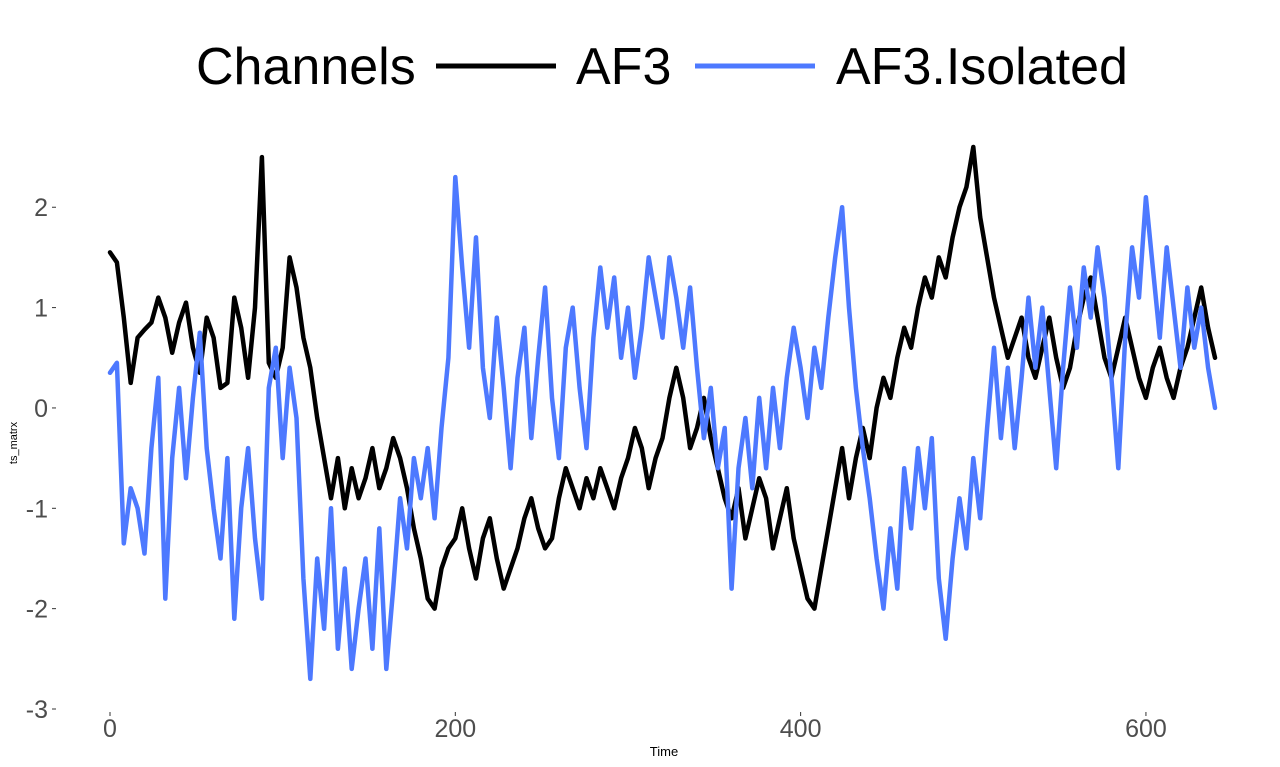 This screenshot has width=1280, height=767. What do you see at coordinates (801, 729) in the screenshot?
I see `x-tick-label: 400` at bounding box center [801, 729].